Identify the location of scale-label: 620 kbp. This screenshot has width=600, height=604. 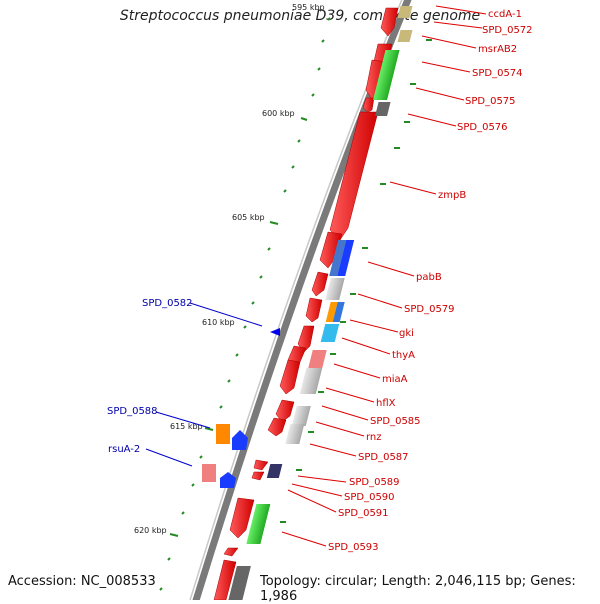
(150, 530).